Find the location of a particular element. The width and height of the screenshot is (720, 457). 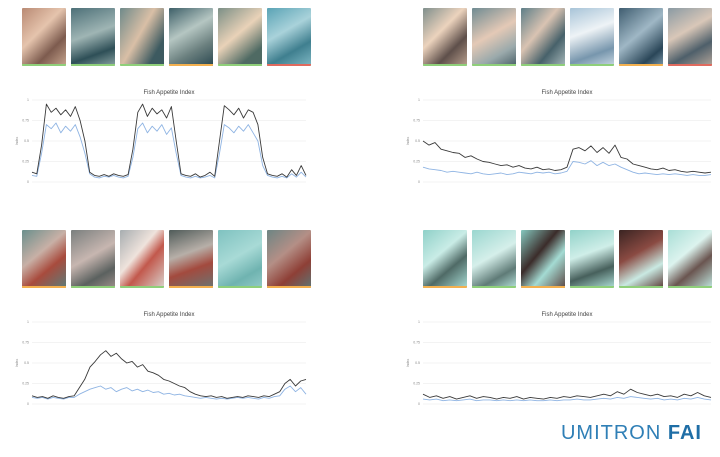

brand-name: UMITRON is located at coordinates (611, 433).